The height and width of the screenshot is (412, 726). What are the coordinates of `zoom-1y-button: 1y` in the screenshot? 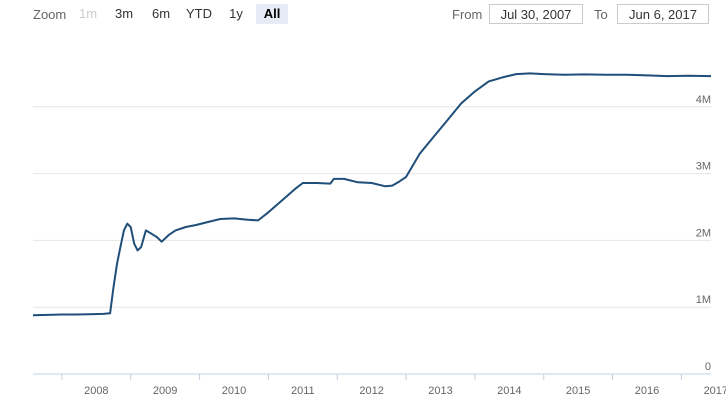 It's located at (236, 14).